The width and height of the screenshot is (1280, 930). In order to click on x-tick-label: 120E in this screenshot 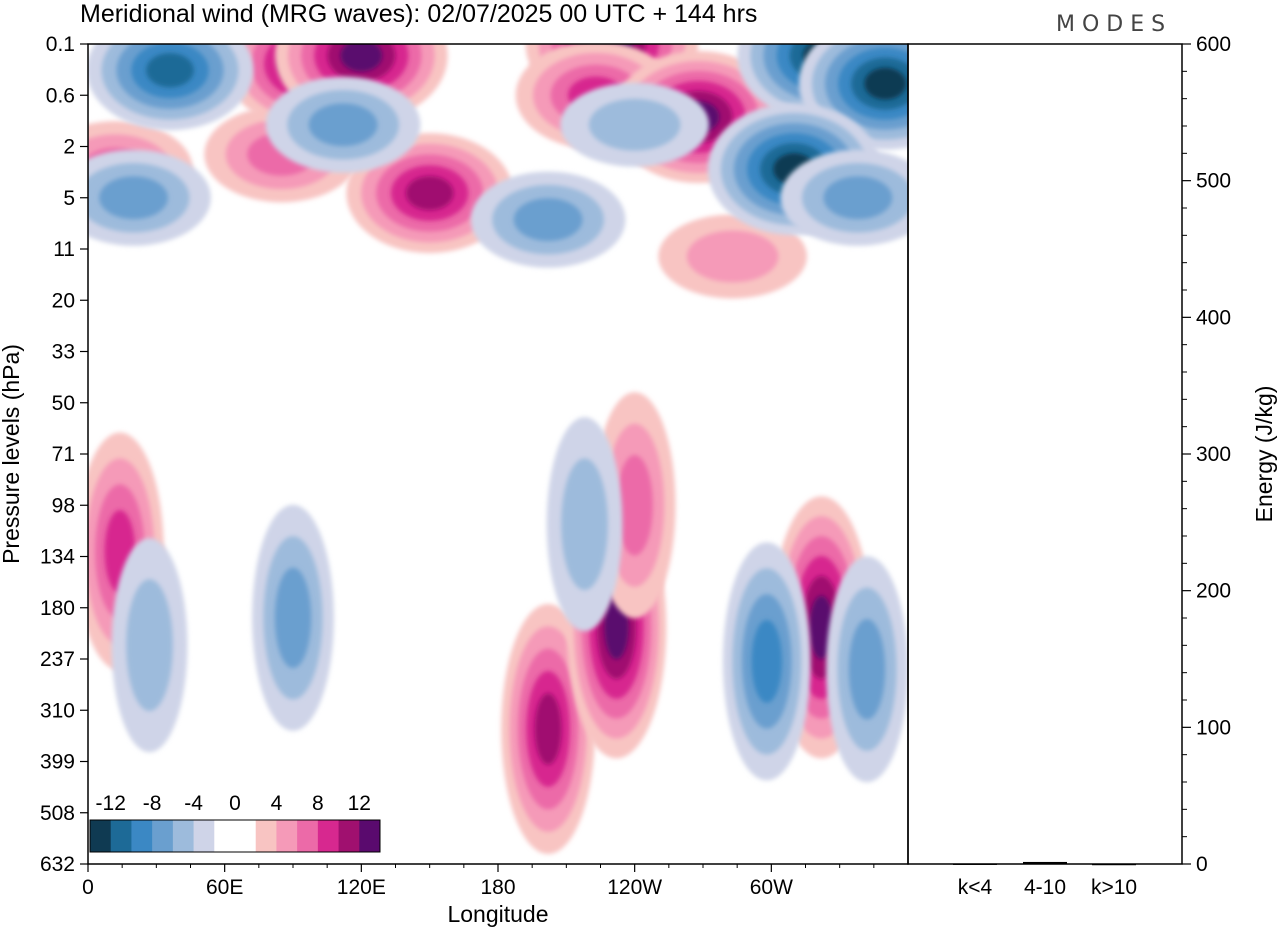, I will do `click(361, 887)`.